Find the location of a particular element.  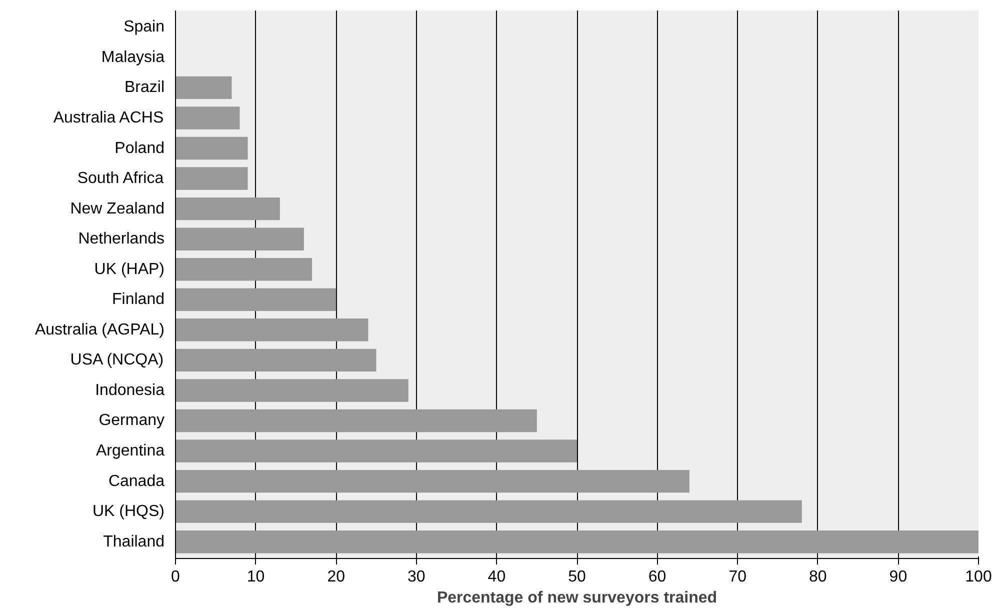

y-tick-label: Australia ACHS is located at coordinates (108, 117).